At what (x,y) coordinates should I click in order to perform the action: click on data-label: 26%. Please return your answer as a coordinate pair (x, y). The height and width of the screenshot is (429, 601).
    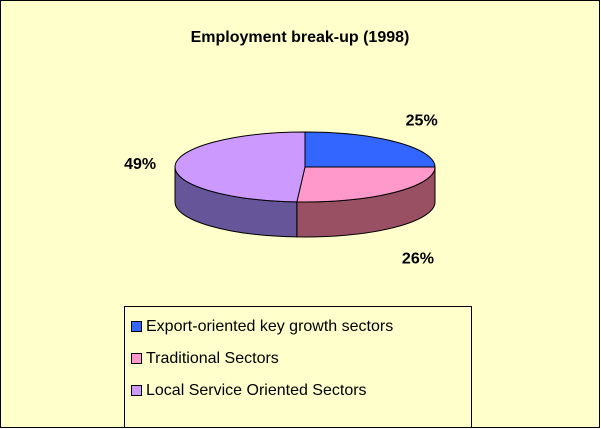
    Looking at the image, I should click on (418, 259).